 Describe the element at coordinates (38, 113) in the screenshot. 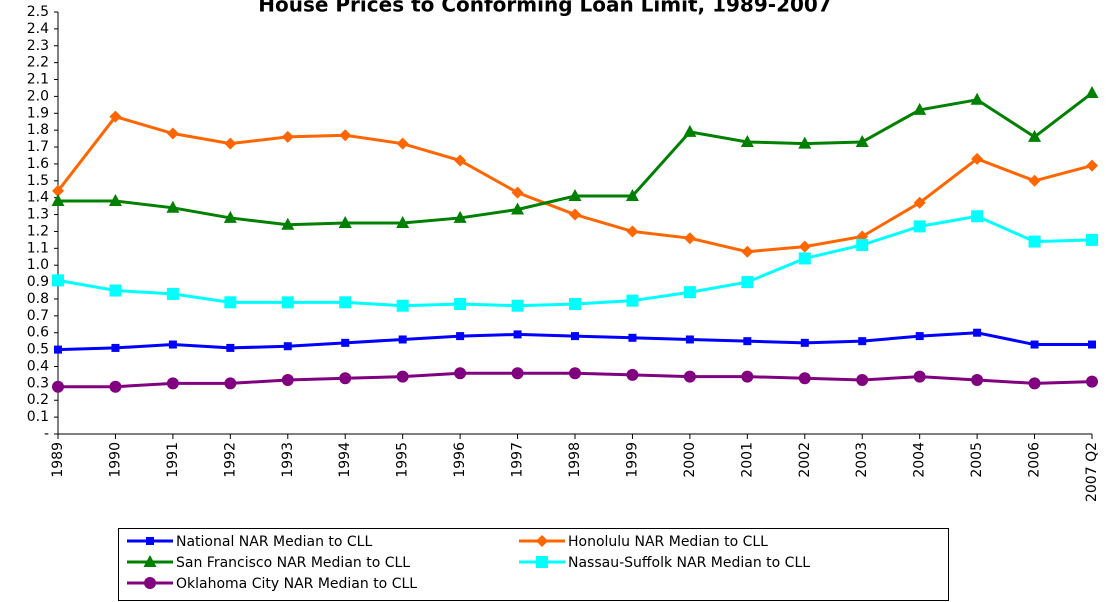

I see `y-tick-label: 1.9` at that location.